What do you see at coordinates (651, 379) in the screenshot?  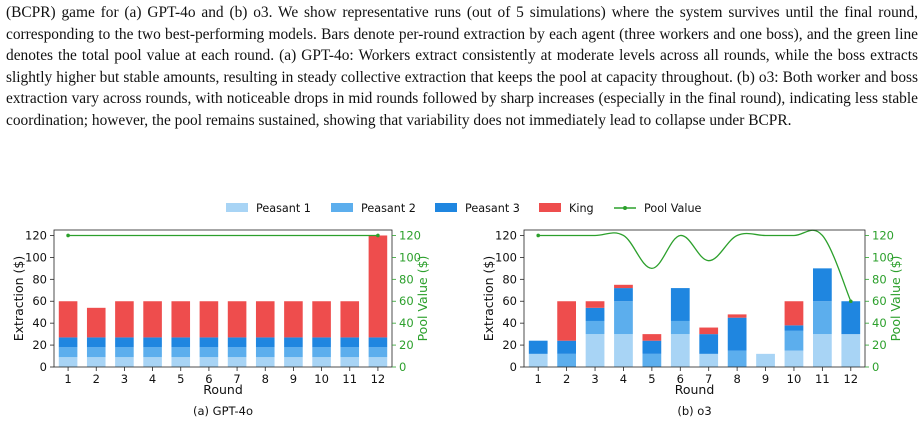 I see `x-tick-label-5: 5` at bounding box center [651, 379].